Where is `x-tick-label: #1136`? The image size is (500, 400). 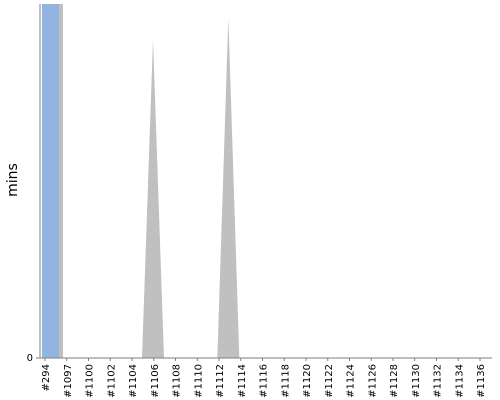 x-tick-label: #1136 is located at coordinates (481, 381).